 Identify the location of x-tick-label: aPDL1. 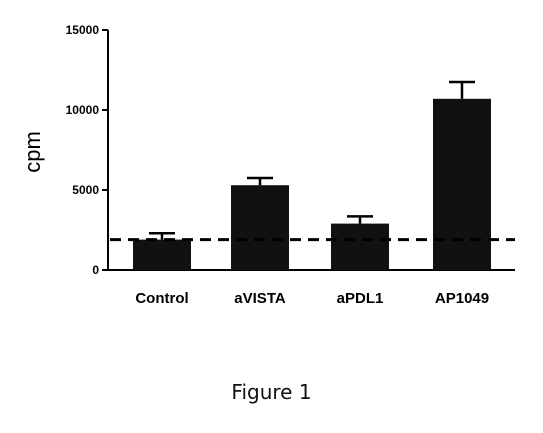
(360, 298).